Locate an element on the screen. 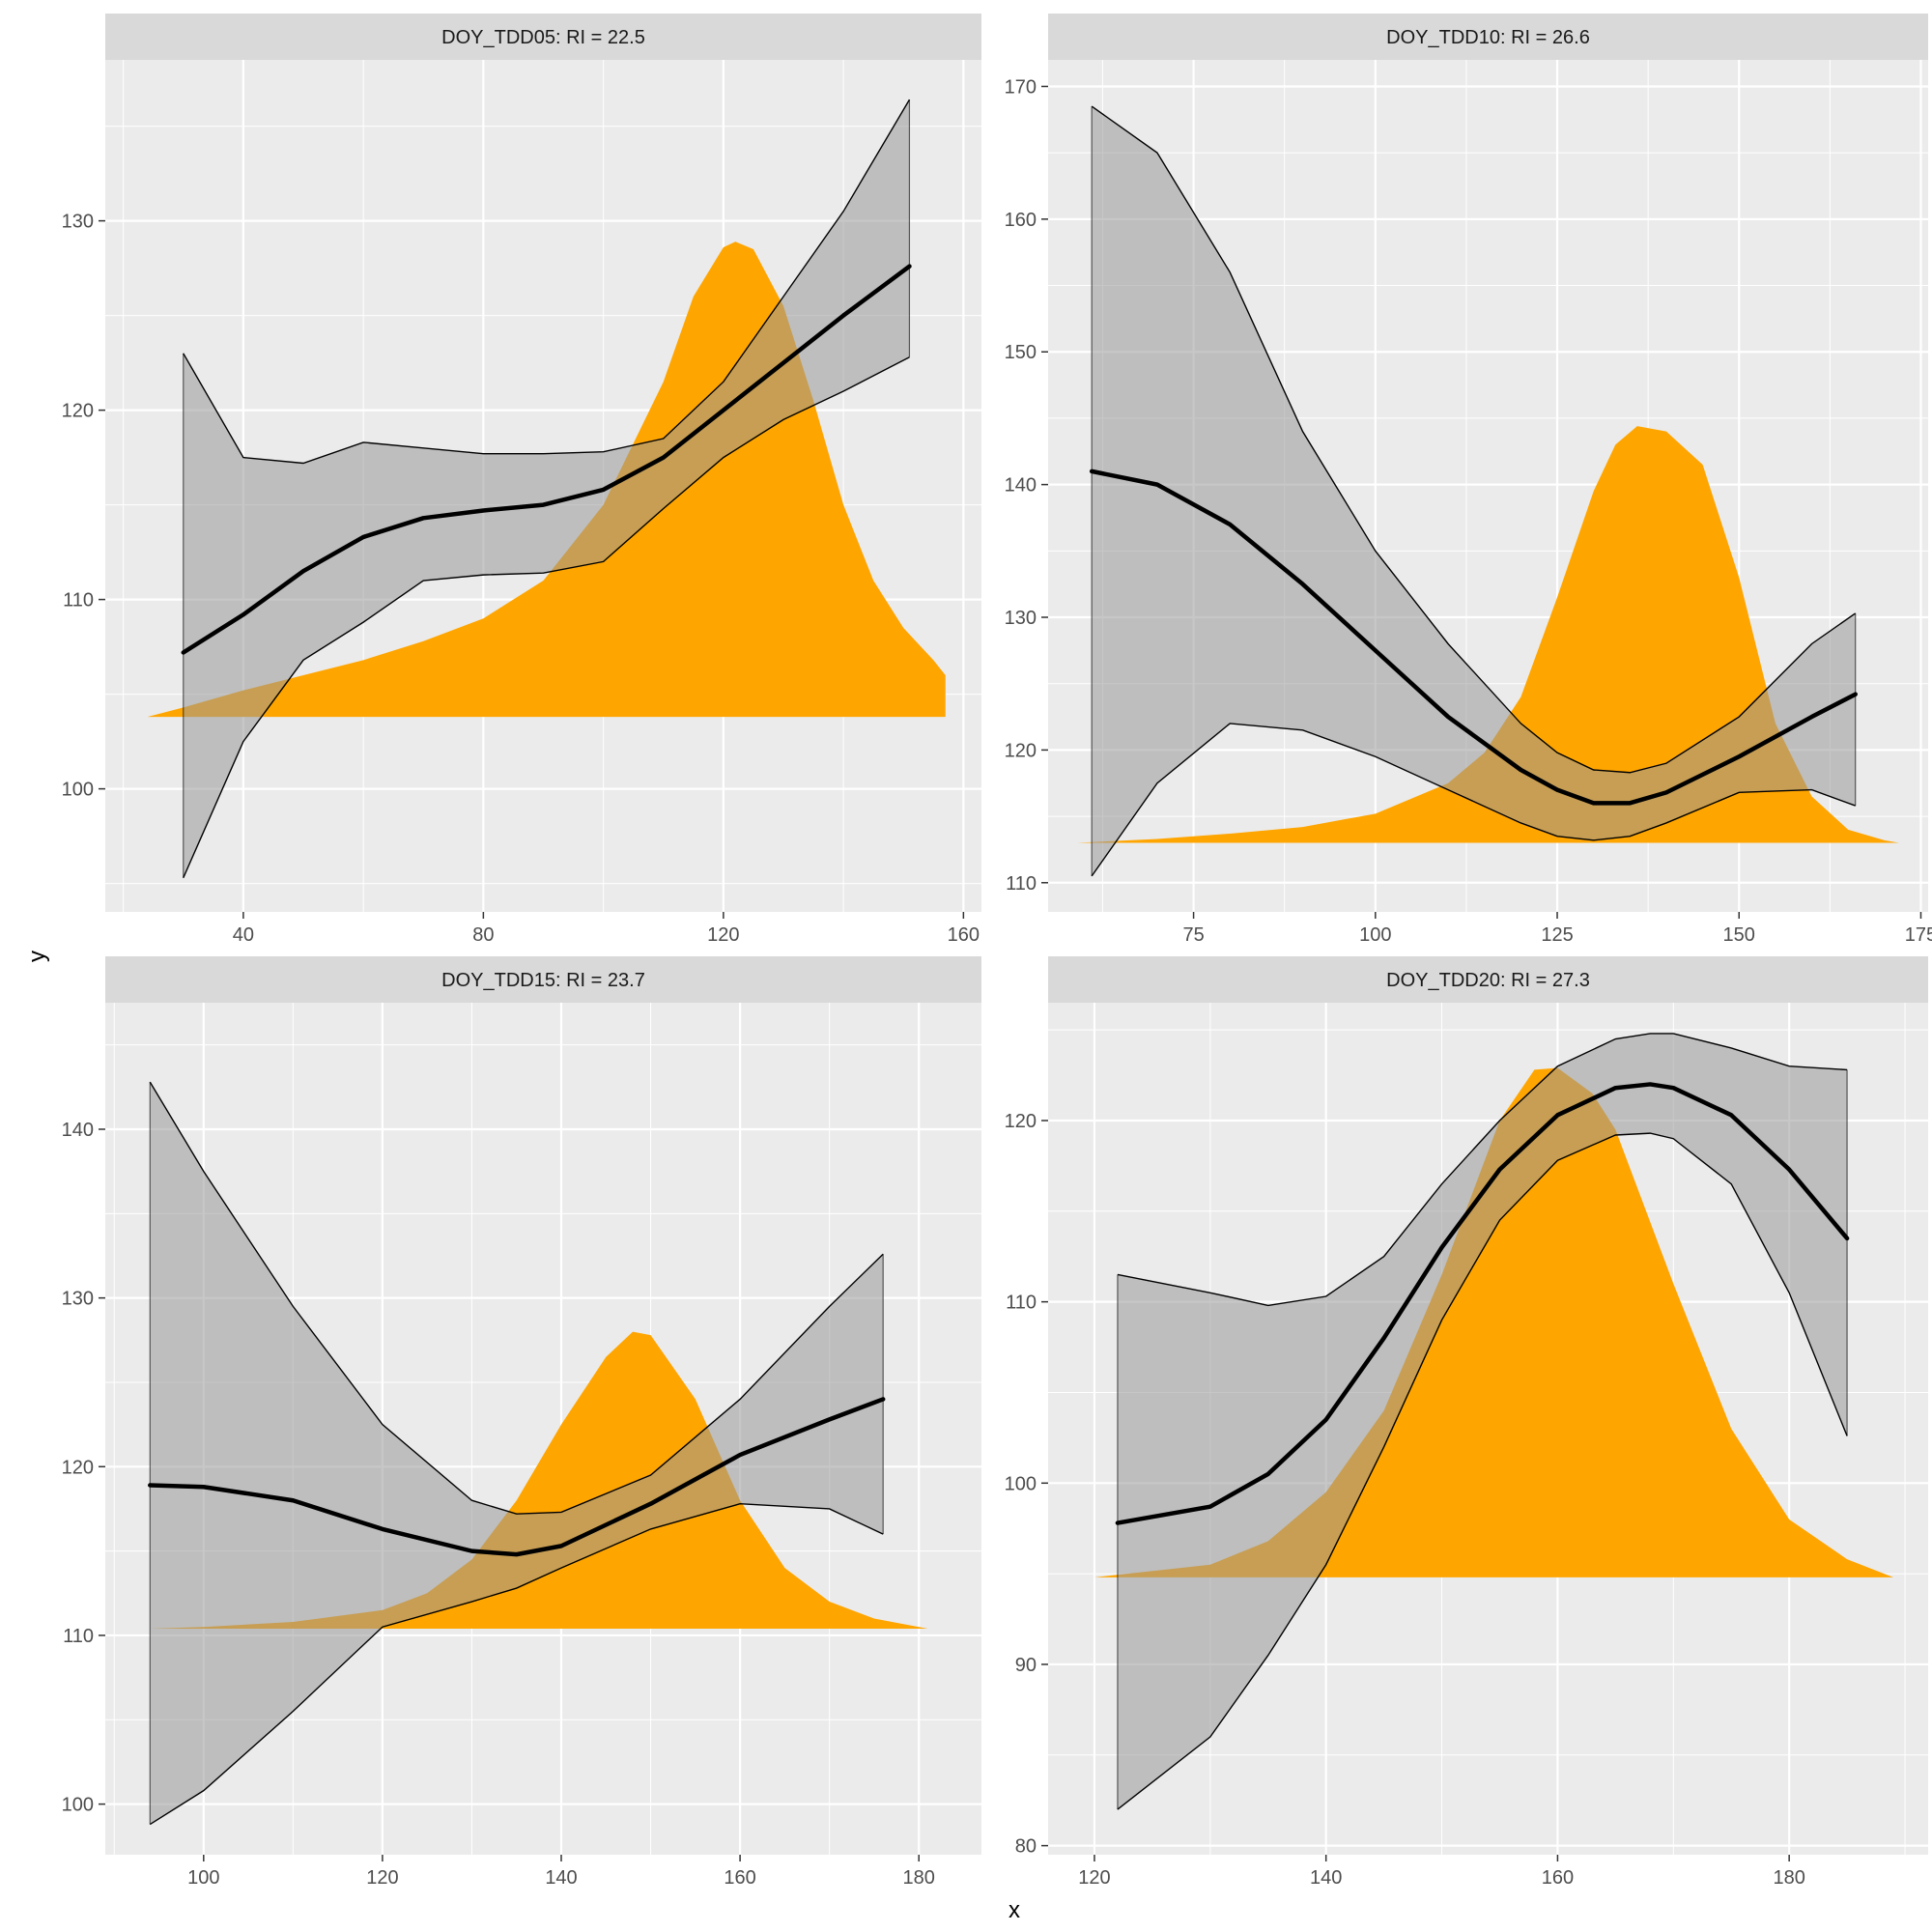 The width and height of the screenshot is (1932, 1932). y-tick-label: 90 is located at coordinates (1026, 1665).